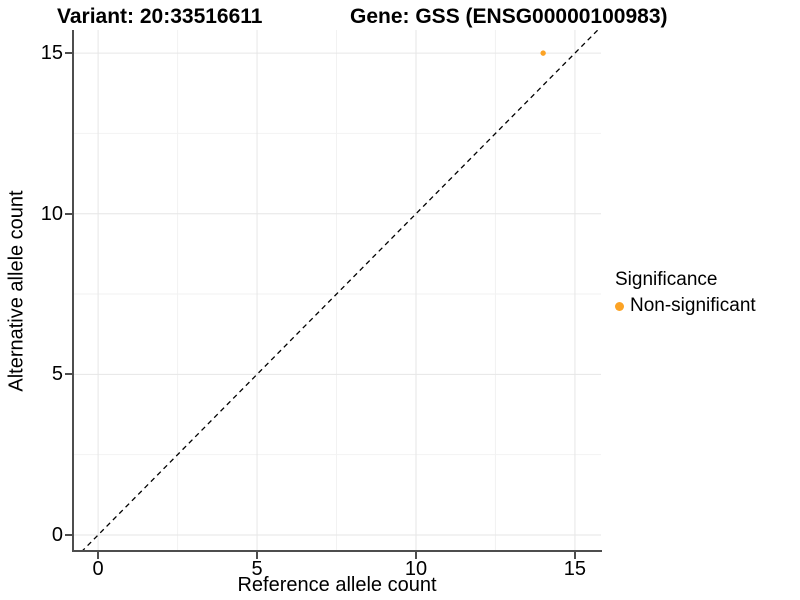 The height and width of the screenshot is (600, 800). What do you see at coordinates (337, 585) in the screenshot?
I see `x-axis-title: Reference allele count` at bounding box center [337, 585].